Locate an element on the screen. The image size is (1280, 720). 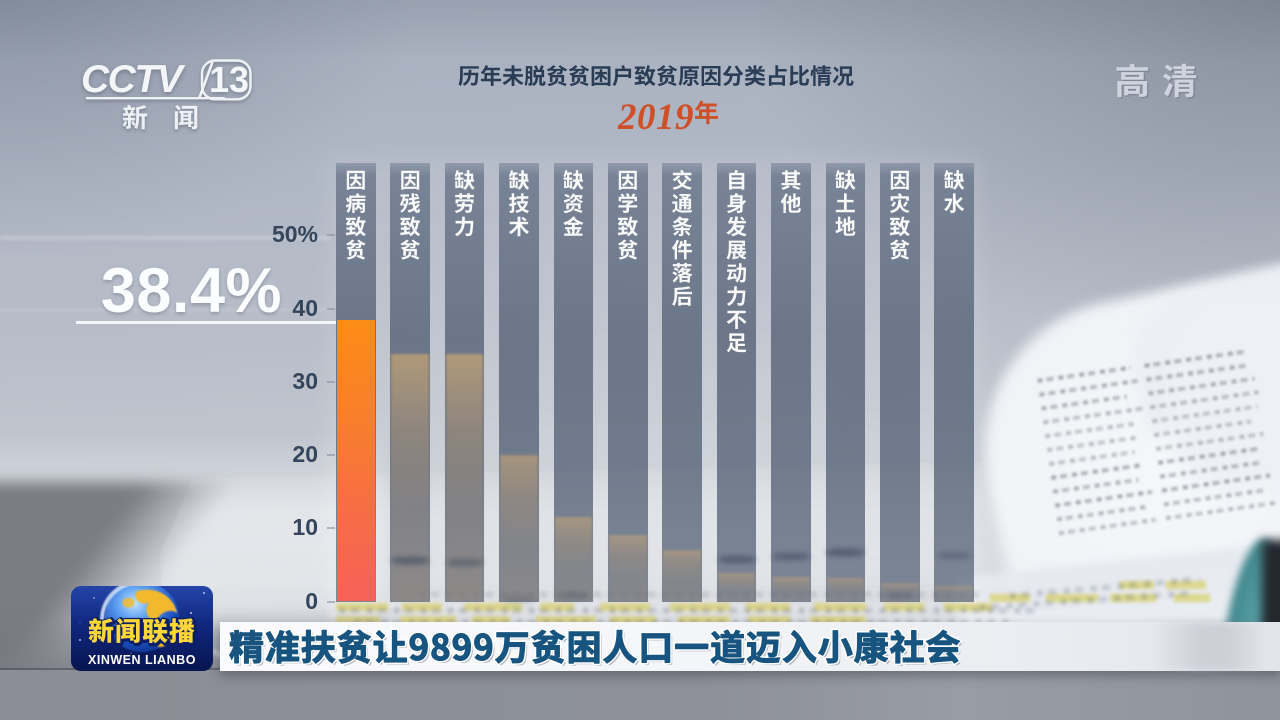
svg-text: XINWEN LIANBO is located at coordinates (142, 660).